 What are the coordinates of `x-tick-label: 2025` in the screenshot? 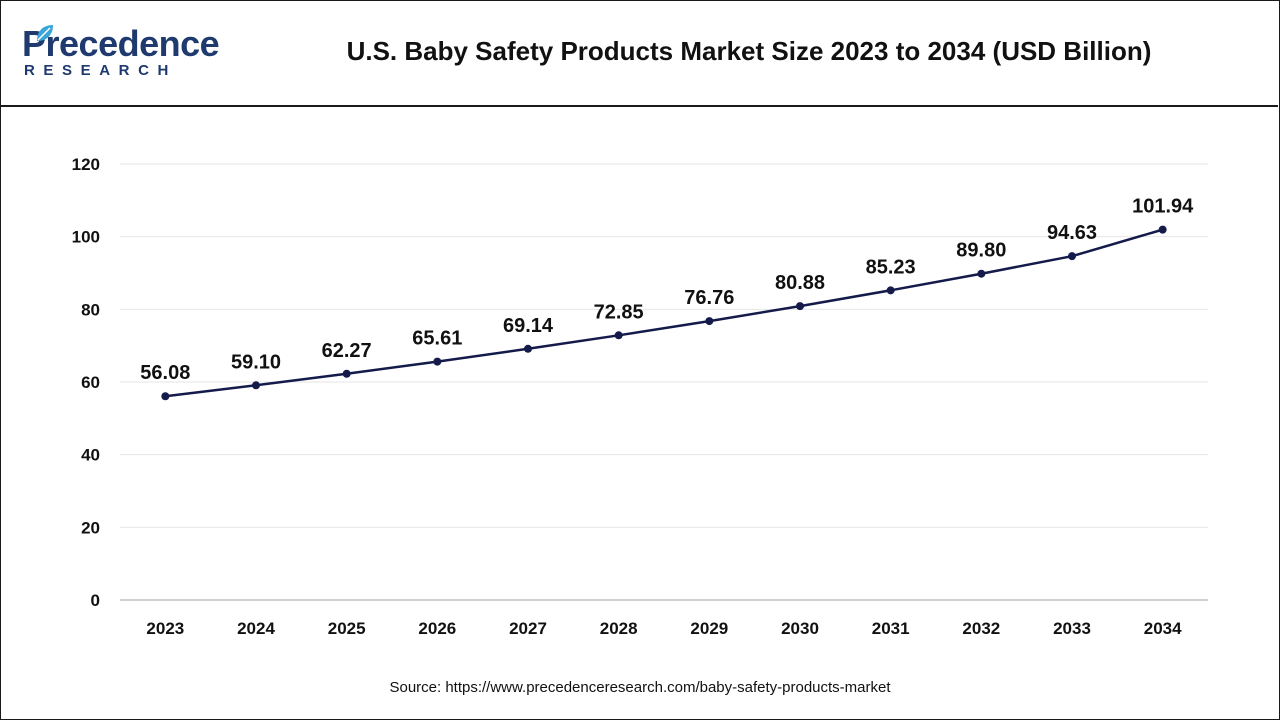 It's located at (347, 628).